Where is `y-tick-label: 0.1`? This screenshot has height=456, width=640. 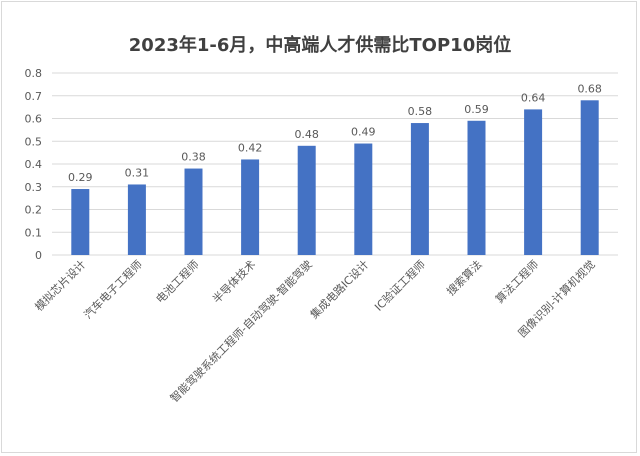
y-tick-label: 0.1 is located at coordinates (34, 232).